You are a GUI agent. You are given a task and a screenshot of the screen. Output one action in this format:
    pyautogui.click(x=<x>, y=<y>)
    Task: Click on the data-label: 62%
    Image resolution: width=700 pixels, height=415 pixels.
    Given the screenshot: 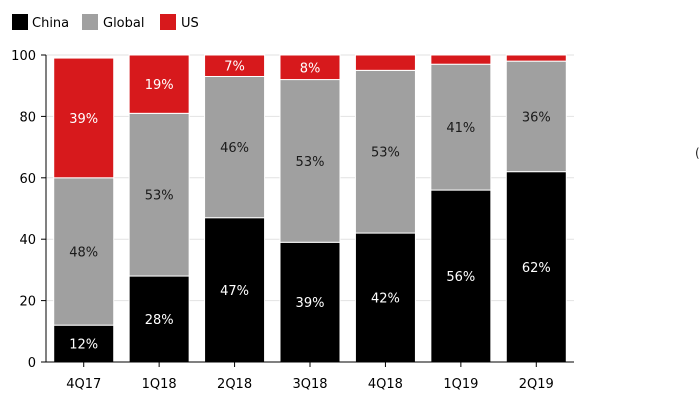 What is the action you would take?
    pyautogui.click(x=536, y=268)
    